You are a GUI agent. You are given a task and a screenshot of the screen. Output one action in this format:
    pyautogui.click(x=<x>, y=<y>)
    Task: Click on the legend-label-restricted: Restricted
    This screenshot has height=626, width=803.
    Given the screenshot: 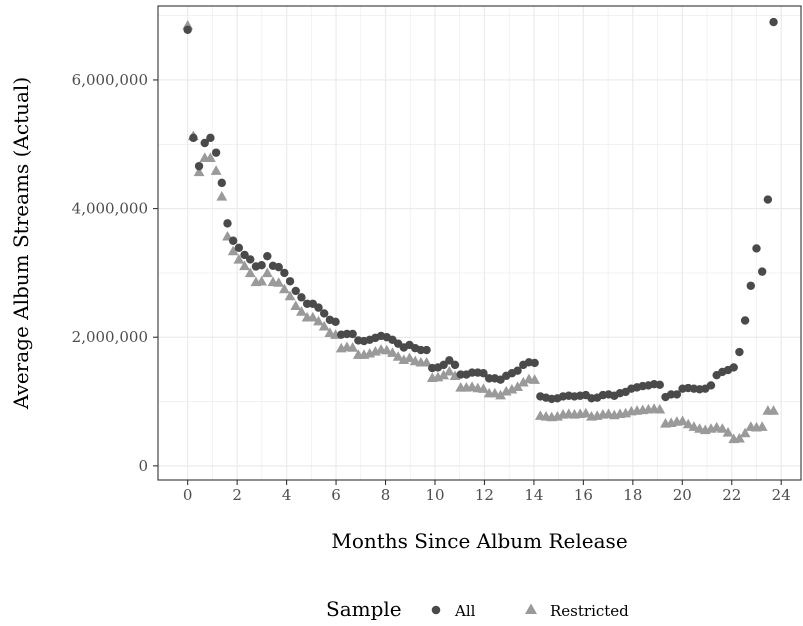 What is the action you would take?
    pyautogui.click(x=589, y=611)
    